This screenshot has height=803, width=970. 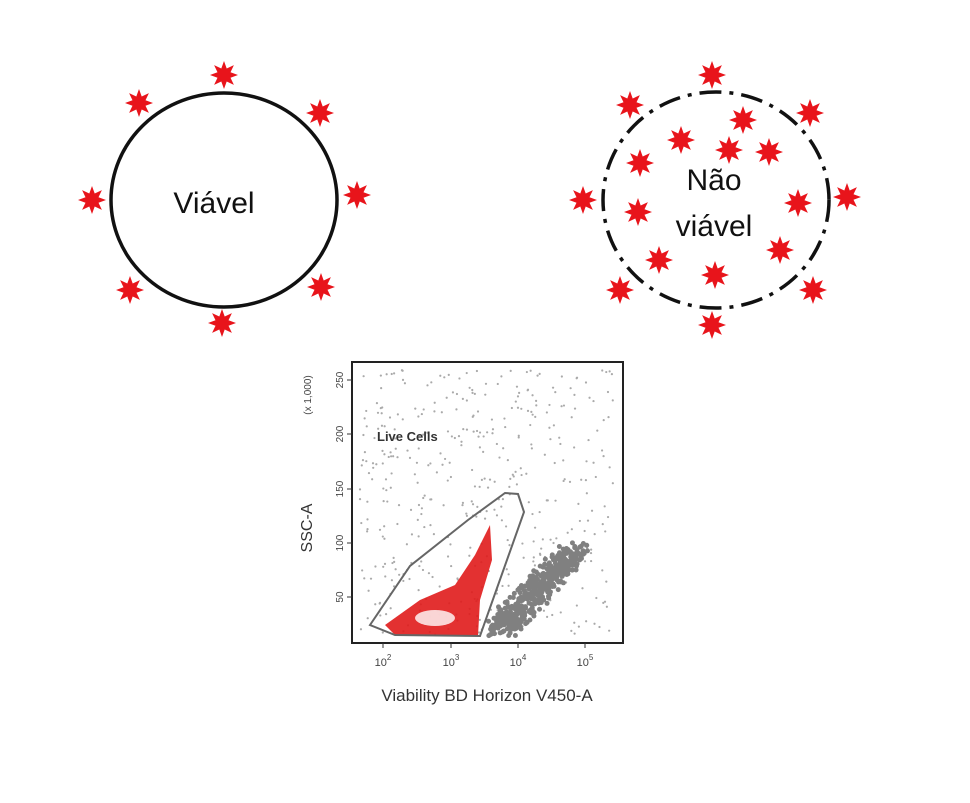 What do you see at coordinates (340, 597) in the screenshot?
I see `y-tick-label: 50` at bounding box center [340, 597].